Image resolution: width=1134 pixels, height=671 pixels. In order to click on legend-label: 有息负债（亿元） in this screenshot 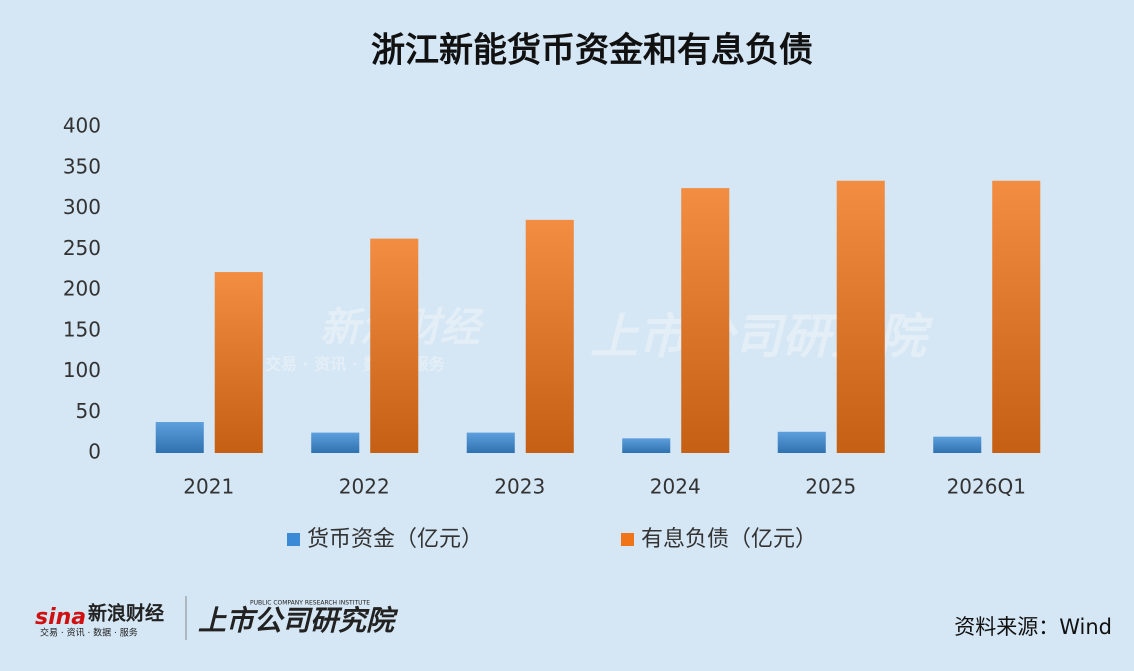, I will do `click(729, 539)`.